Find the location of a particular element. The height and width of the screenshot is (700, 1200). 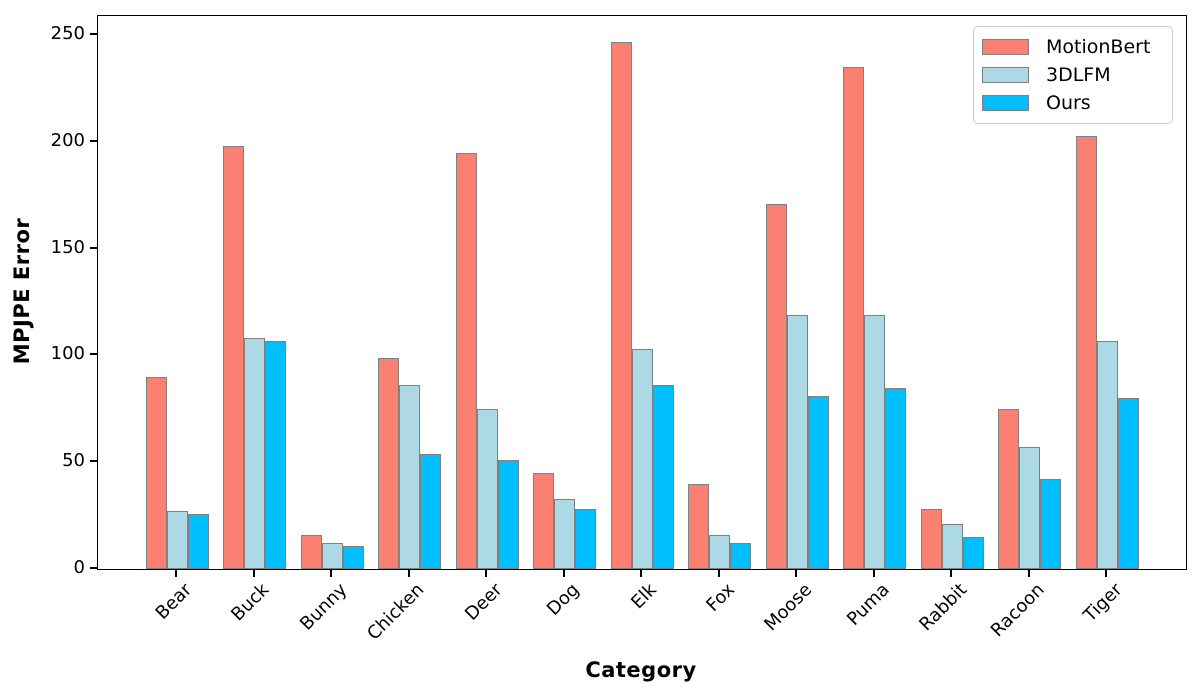

bar-3dlfm-tiger is located at coordinates (1107, 454).